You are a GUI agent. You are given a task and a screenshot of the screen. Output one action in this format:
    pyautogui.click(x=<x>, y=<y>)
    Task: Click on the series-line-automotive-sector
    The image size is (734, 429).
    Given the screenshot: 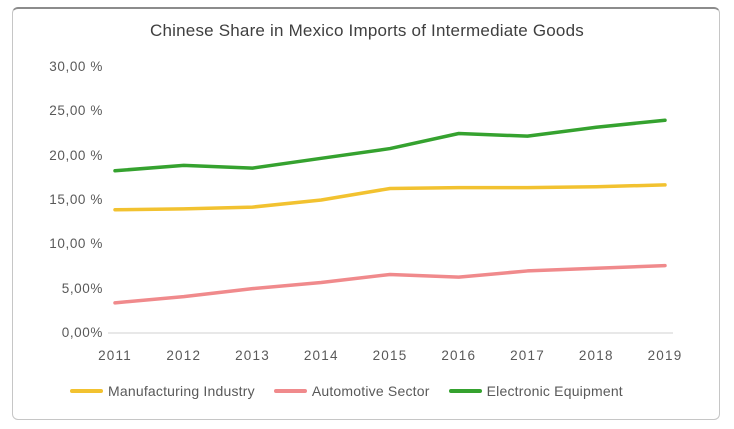 What is the action you would take?
    pyautogui.click(x=390, y=284)
    